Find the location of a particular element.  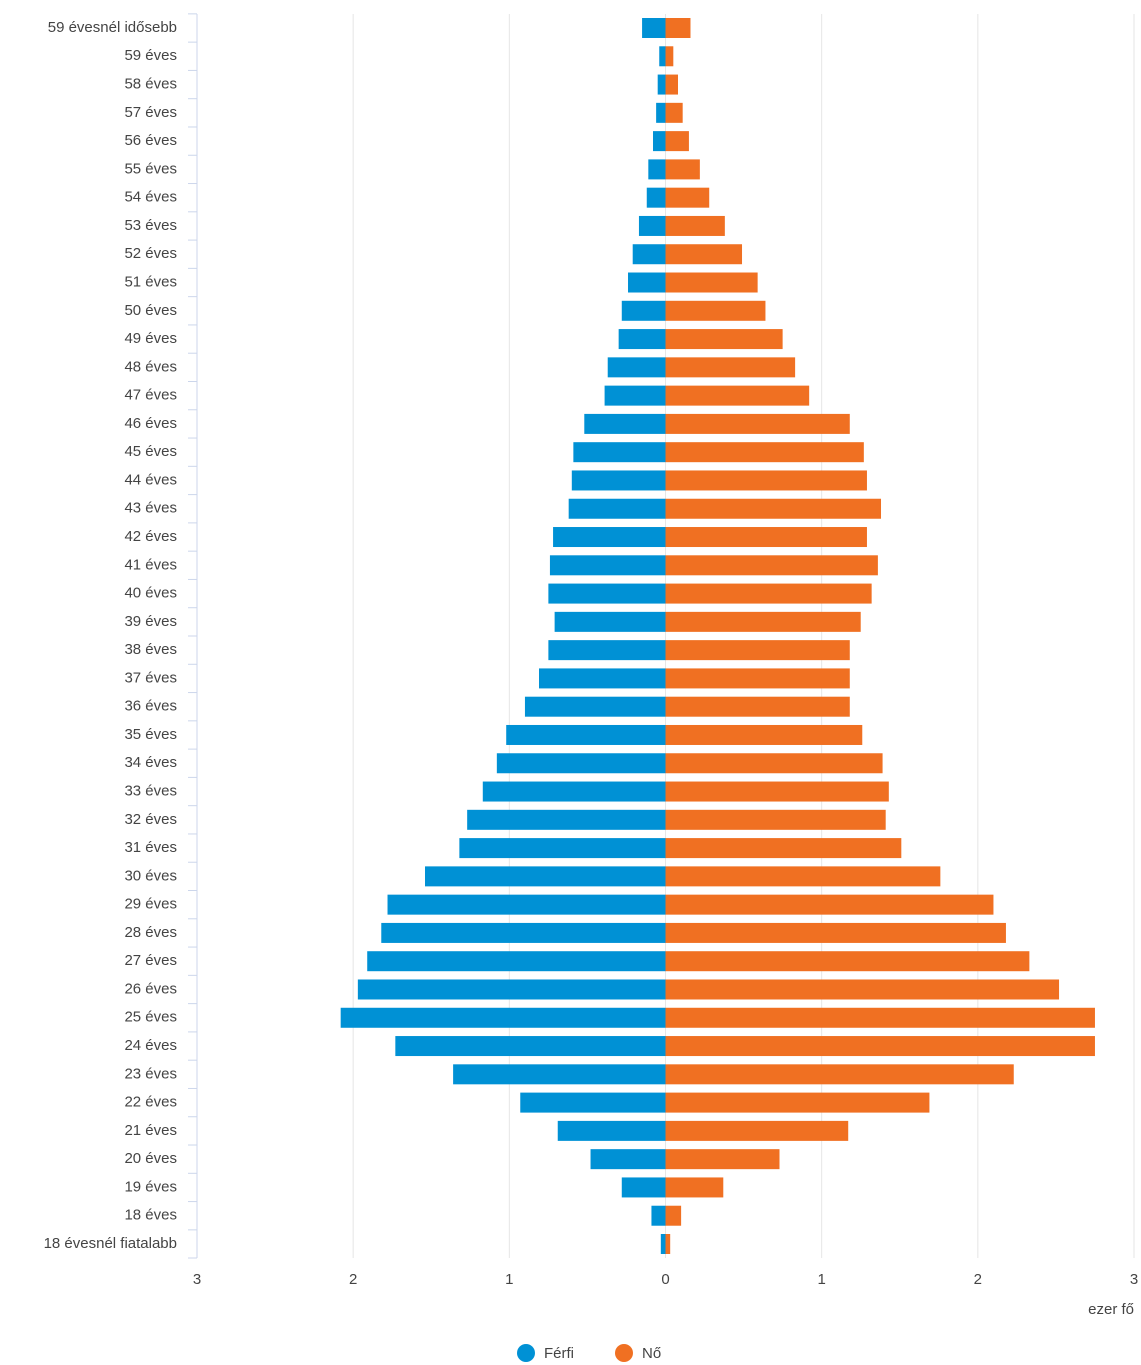

y-tick-label: 37 éves is located at coordinates (150, 677).